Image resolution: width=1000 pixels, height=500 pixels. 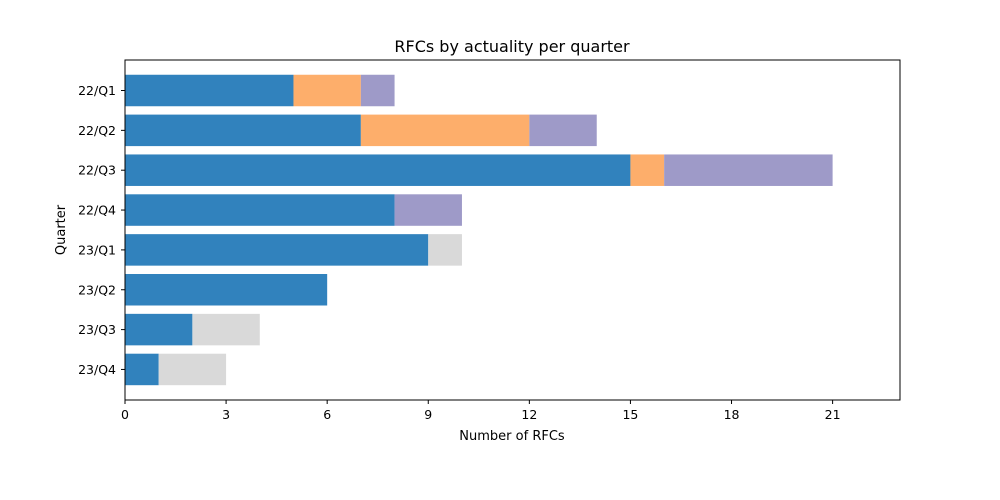 What do you see at coordinates (97, 329) in the screenshot?
I see `y-tick-label: 23/Q3` at bounding box center [97, 329].